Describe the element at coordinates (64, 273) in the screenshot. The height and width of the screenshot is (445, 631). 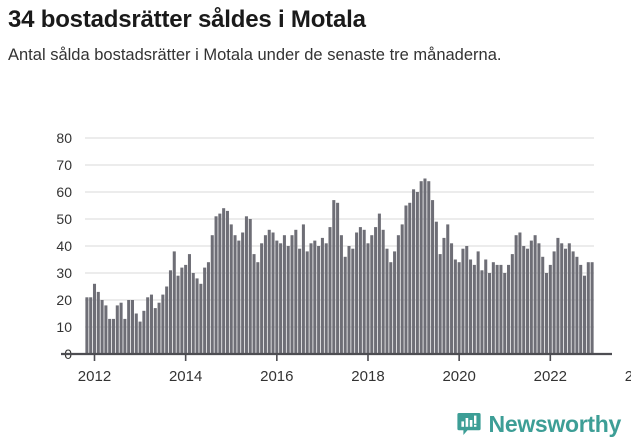
I see `y-axis-tick-label: 30` at that location.